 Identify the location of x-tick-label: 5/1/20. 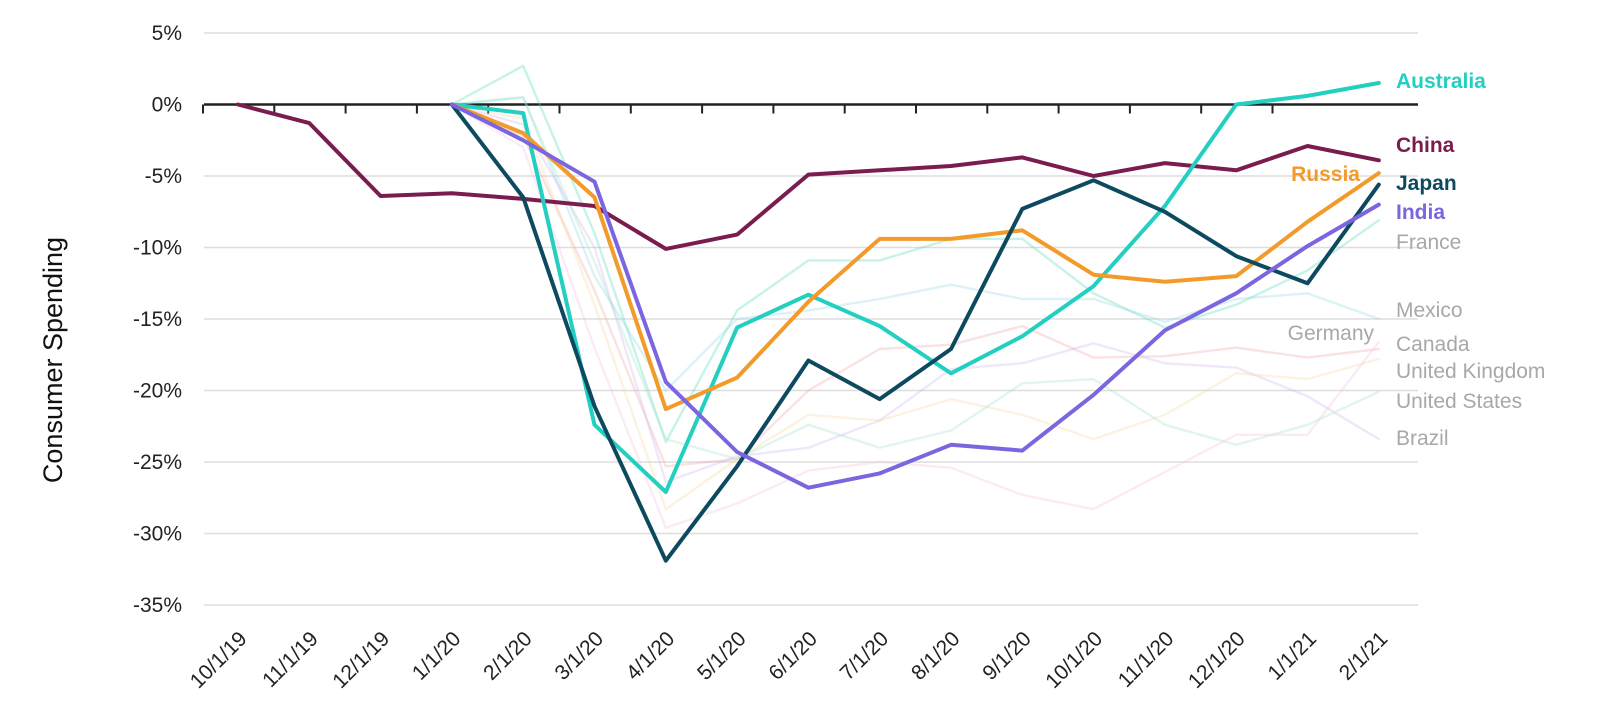
(722, 656).